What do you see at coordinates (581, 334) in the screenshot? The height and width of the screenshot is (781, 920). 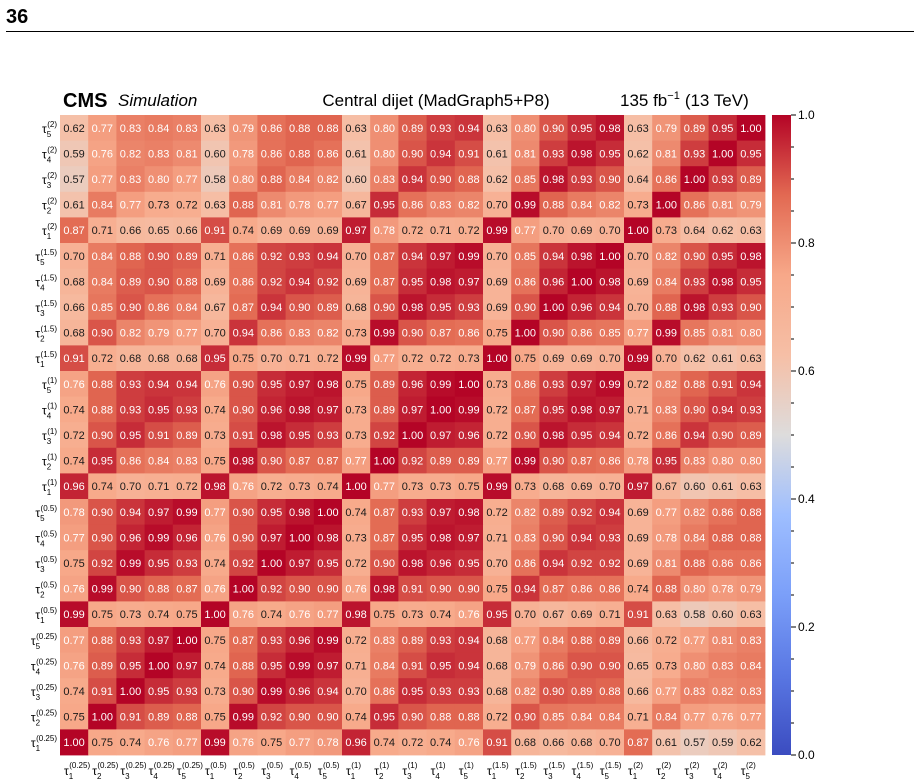 I see `cell-value-label: 0.86` at bounding box center [581, 334].